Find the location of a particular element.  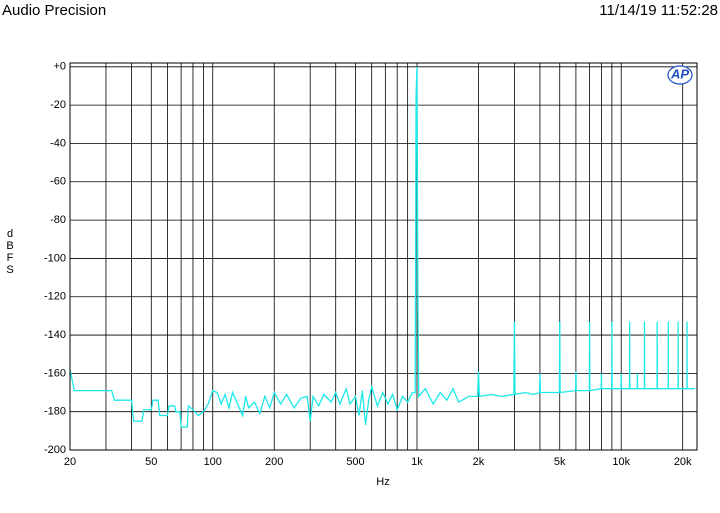

timestamp: 11/14/19 11:52:28 is located at coordinates (658, 10).